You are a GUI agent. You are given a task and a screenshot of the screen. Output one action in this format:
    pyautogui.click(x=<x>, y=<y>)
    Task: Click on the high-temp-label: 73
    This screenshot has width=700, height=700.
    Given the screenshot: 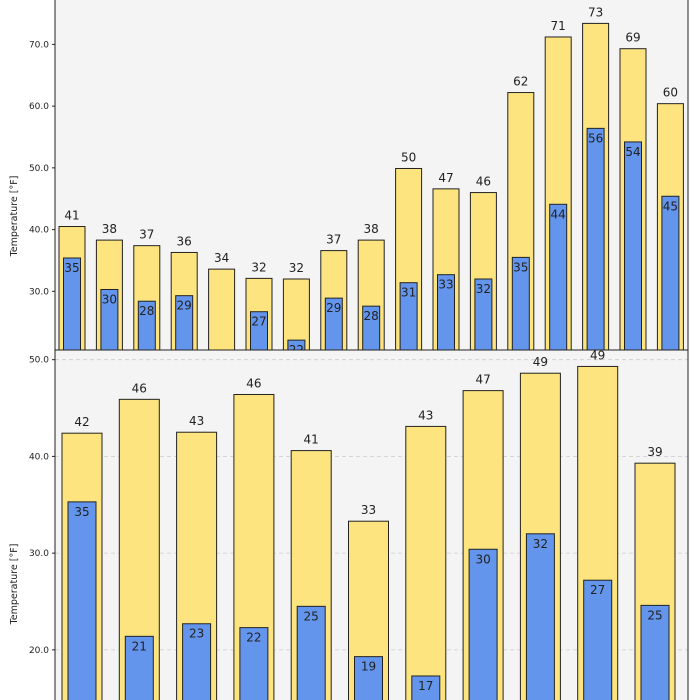 What is the action you would take?
    pyautogui.click(x=595, y=12)
    